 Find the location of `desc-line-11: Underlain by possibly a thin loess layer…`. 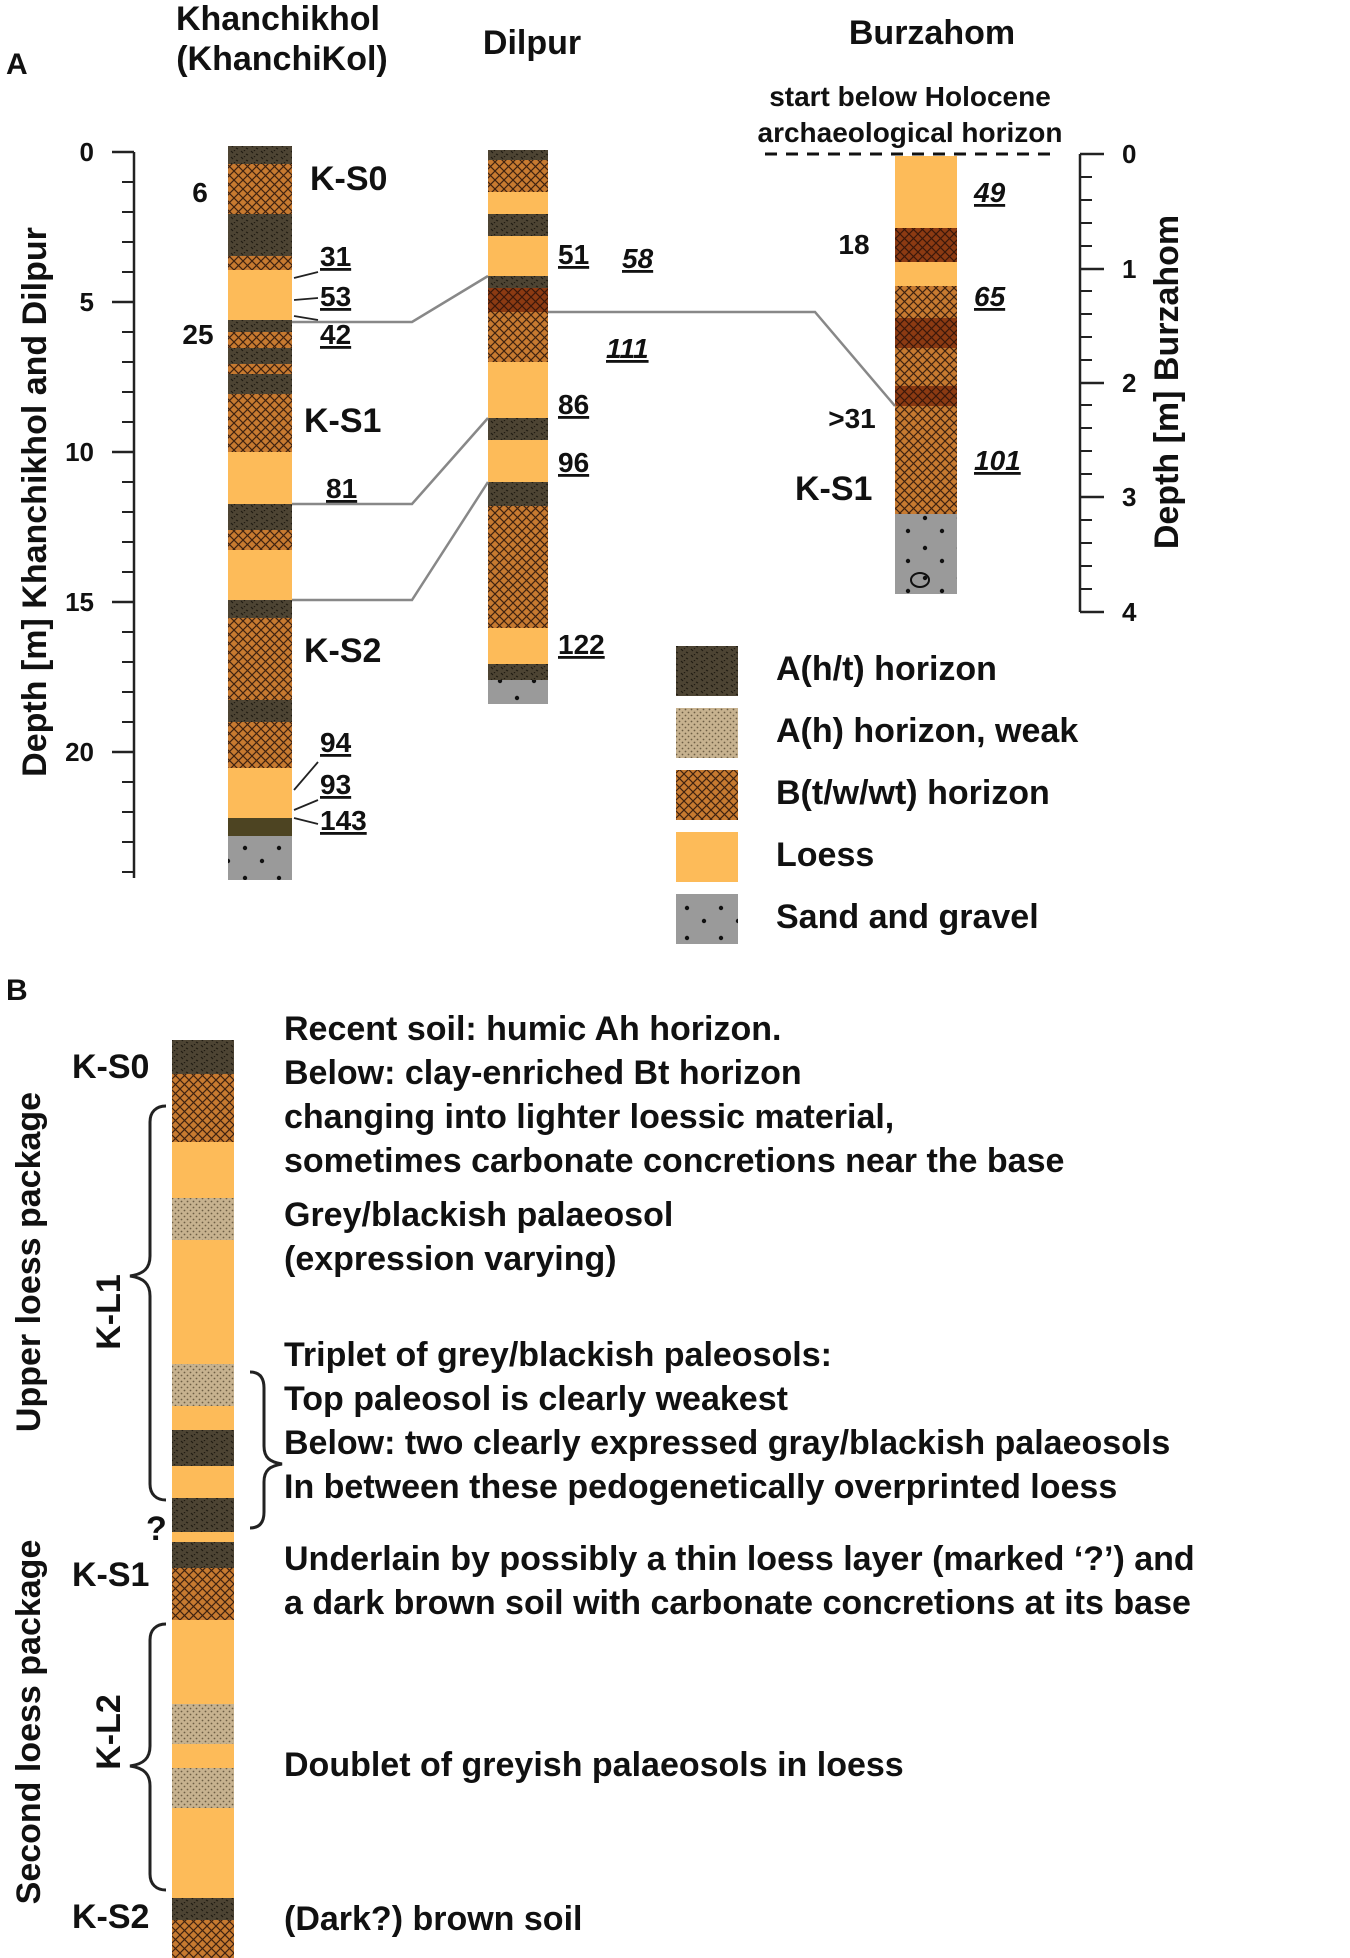

desc-line-11: Underlain by possibly a thin loess layer… is located at coordinates (739, 1559).